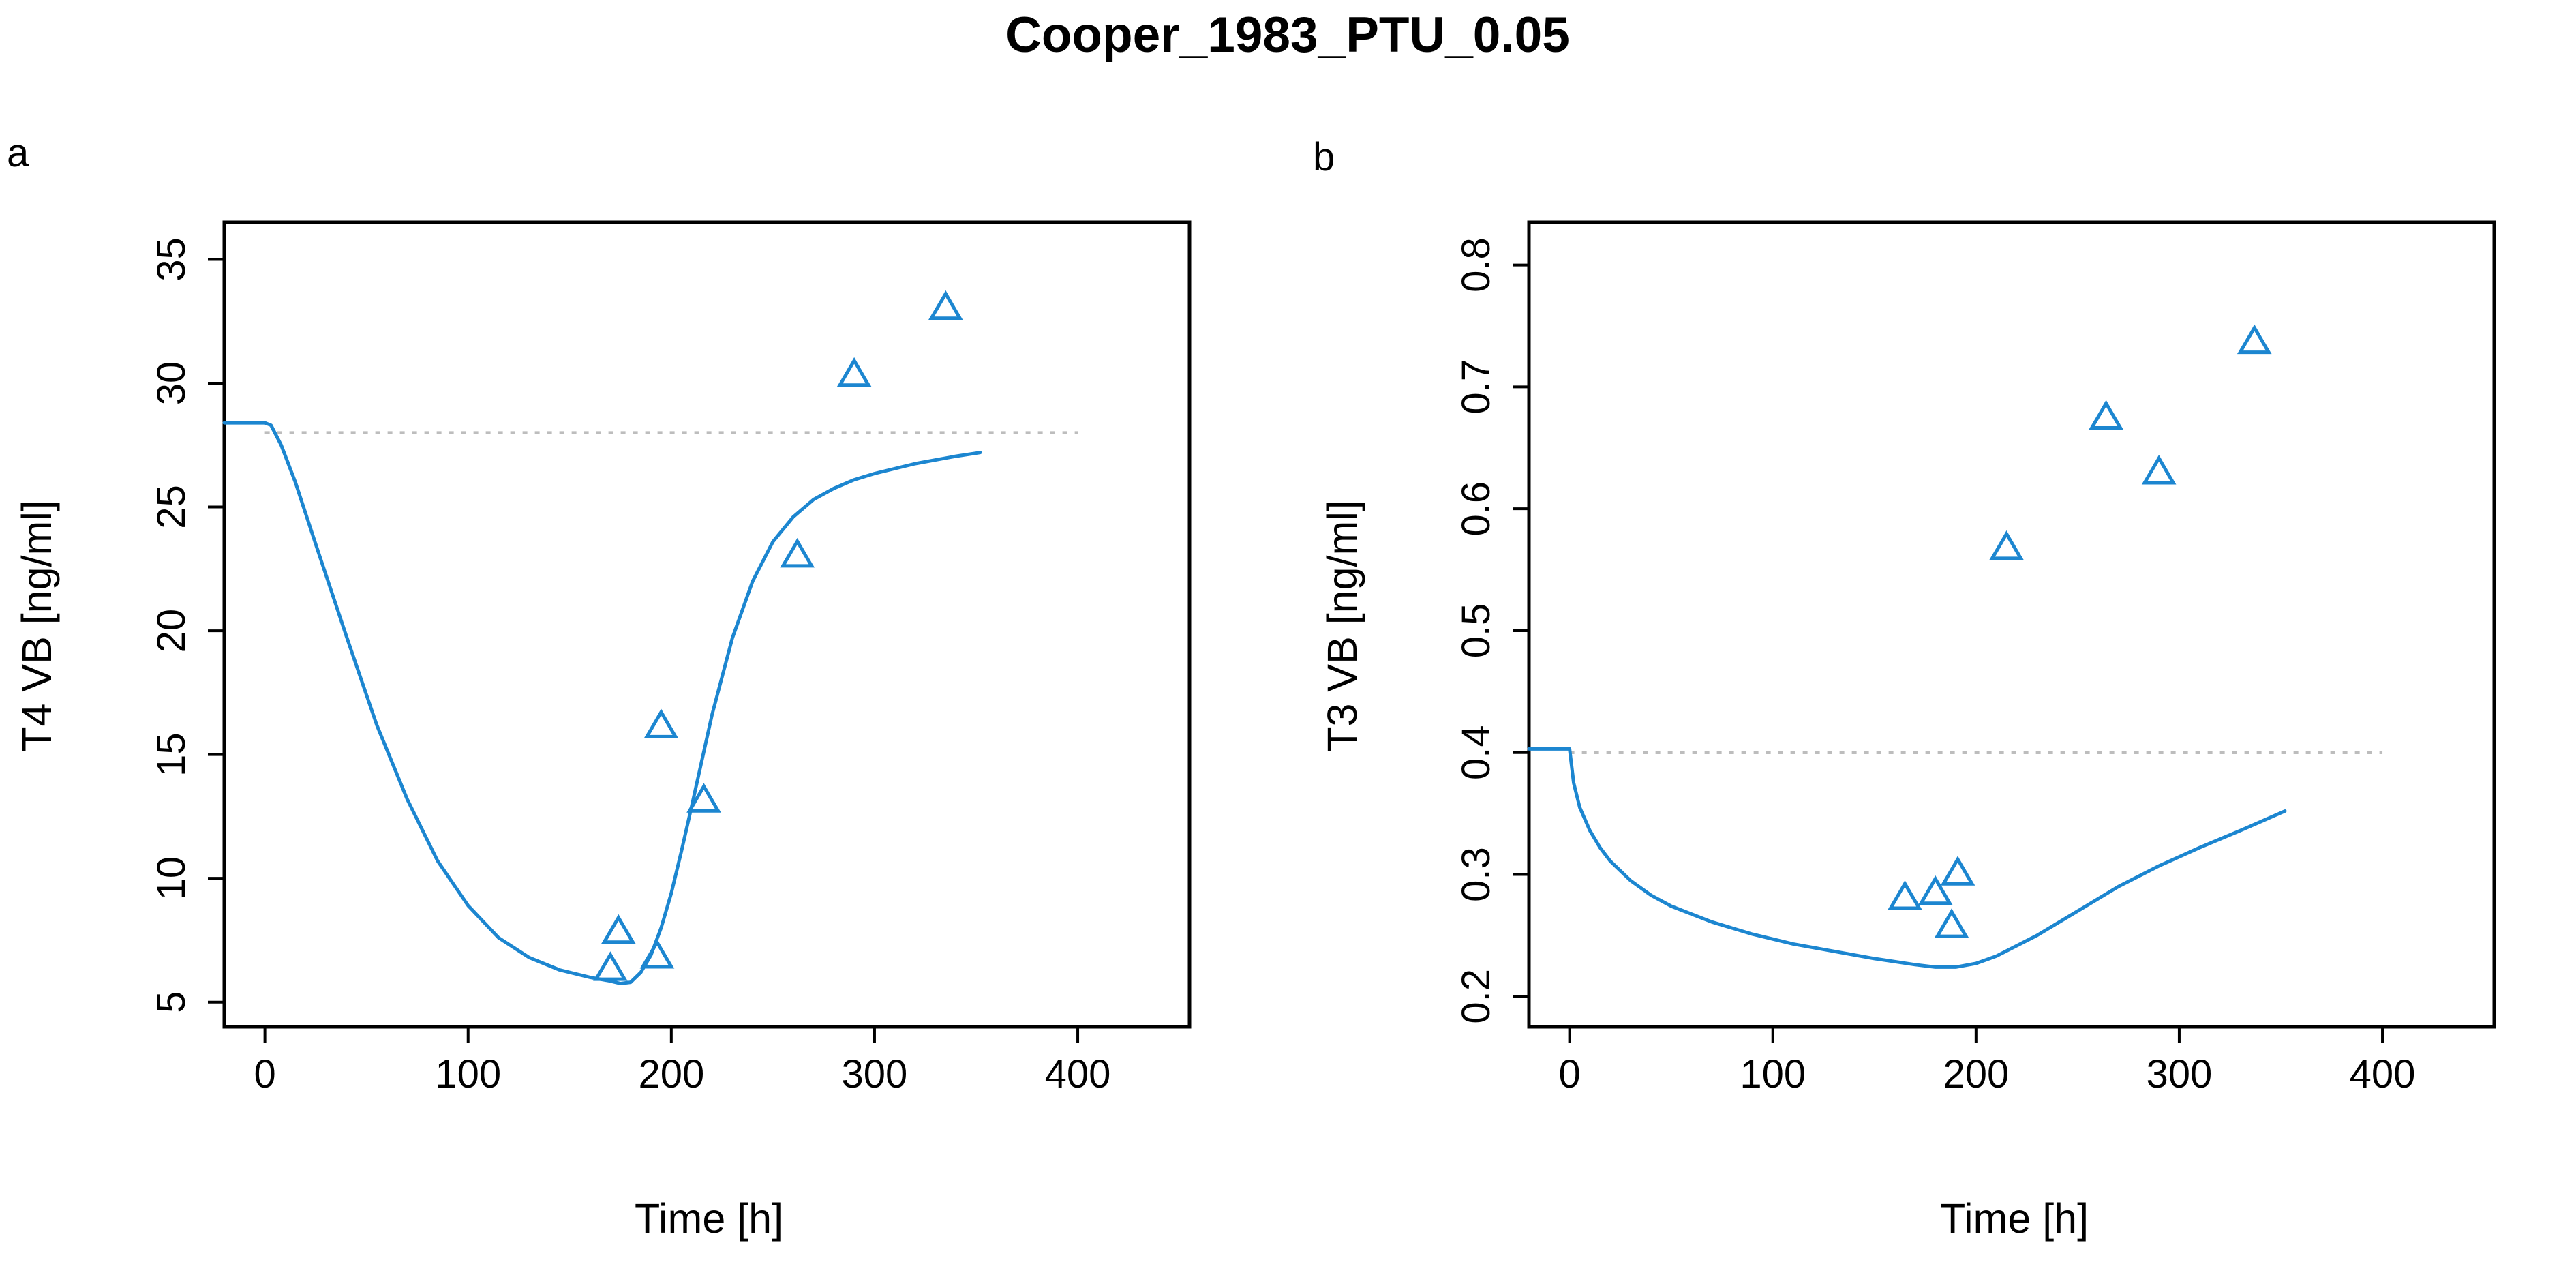  I want to click on y-tick-label: 10, so click(172, 878).